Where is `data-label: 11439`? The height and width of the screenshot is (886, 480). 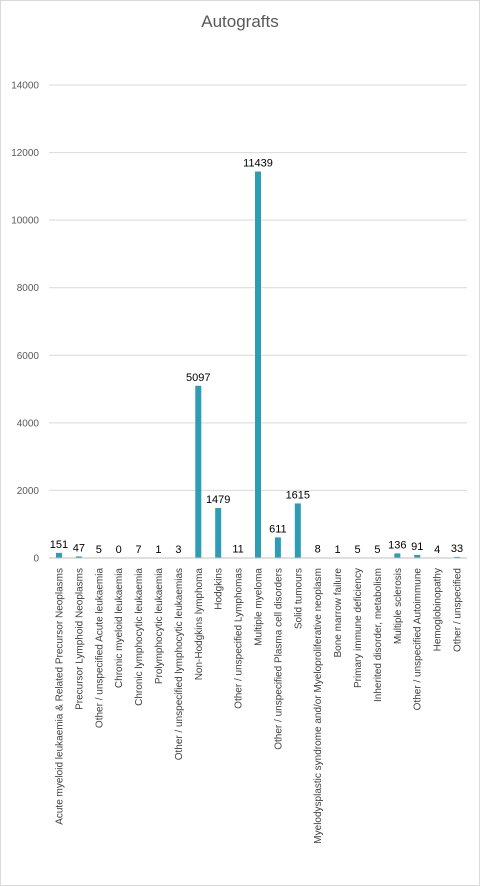
data-label: 11439 is located at coordinates (258, 164).